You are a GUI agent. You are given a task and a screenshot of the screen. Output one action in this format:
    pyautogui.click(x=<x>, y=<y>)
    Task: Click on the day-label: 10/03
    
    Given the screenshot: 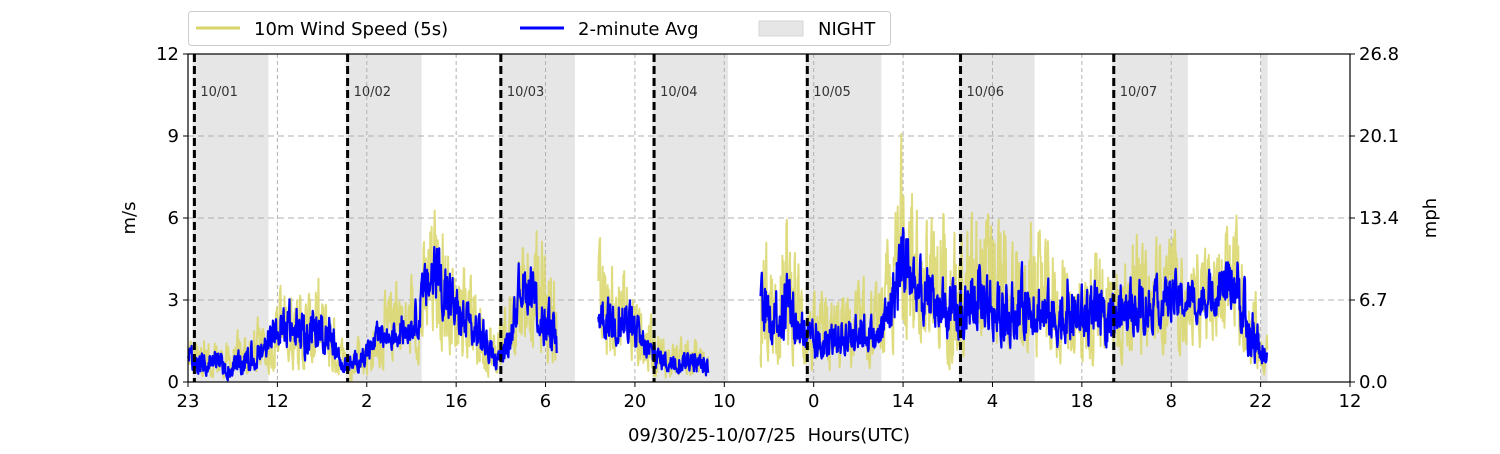 What is the action you would take?
    pyautogui.click(x=525, y=92)
    